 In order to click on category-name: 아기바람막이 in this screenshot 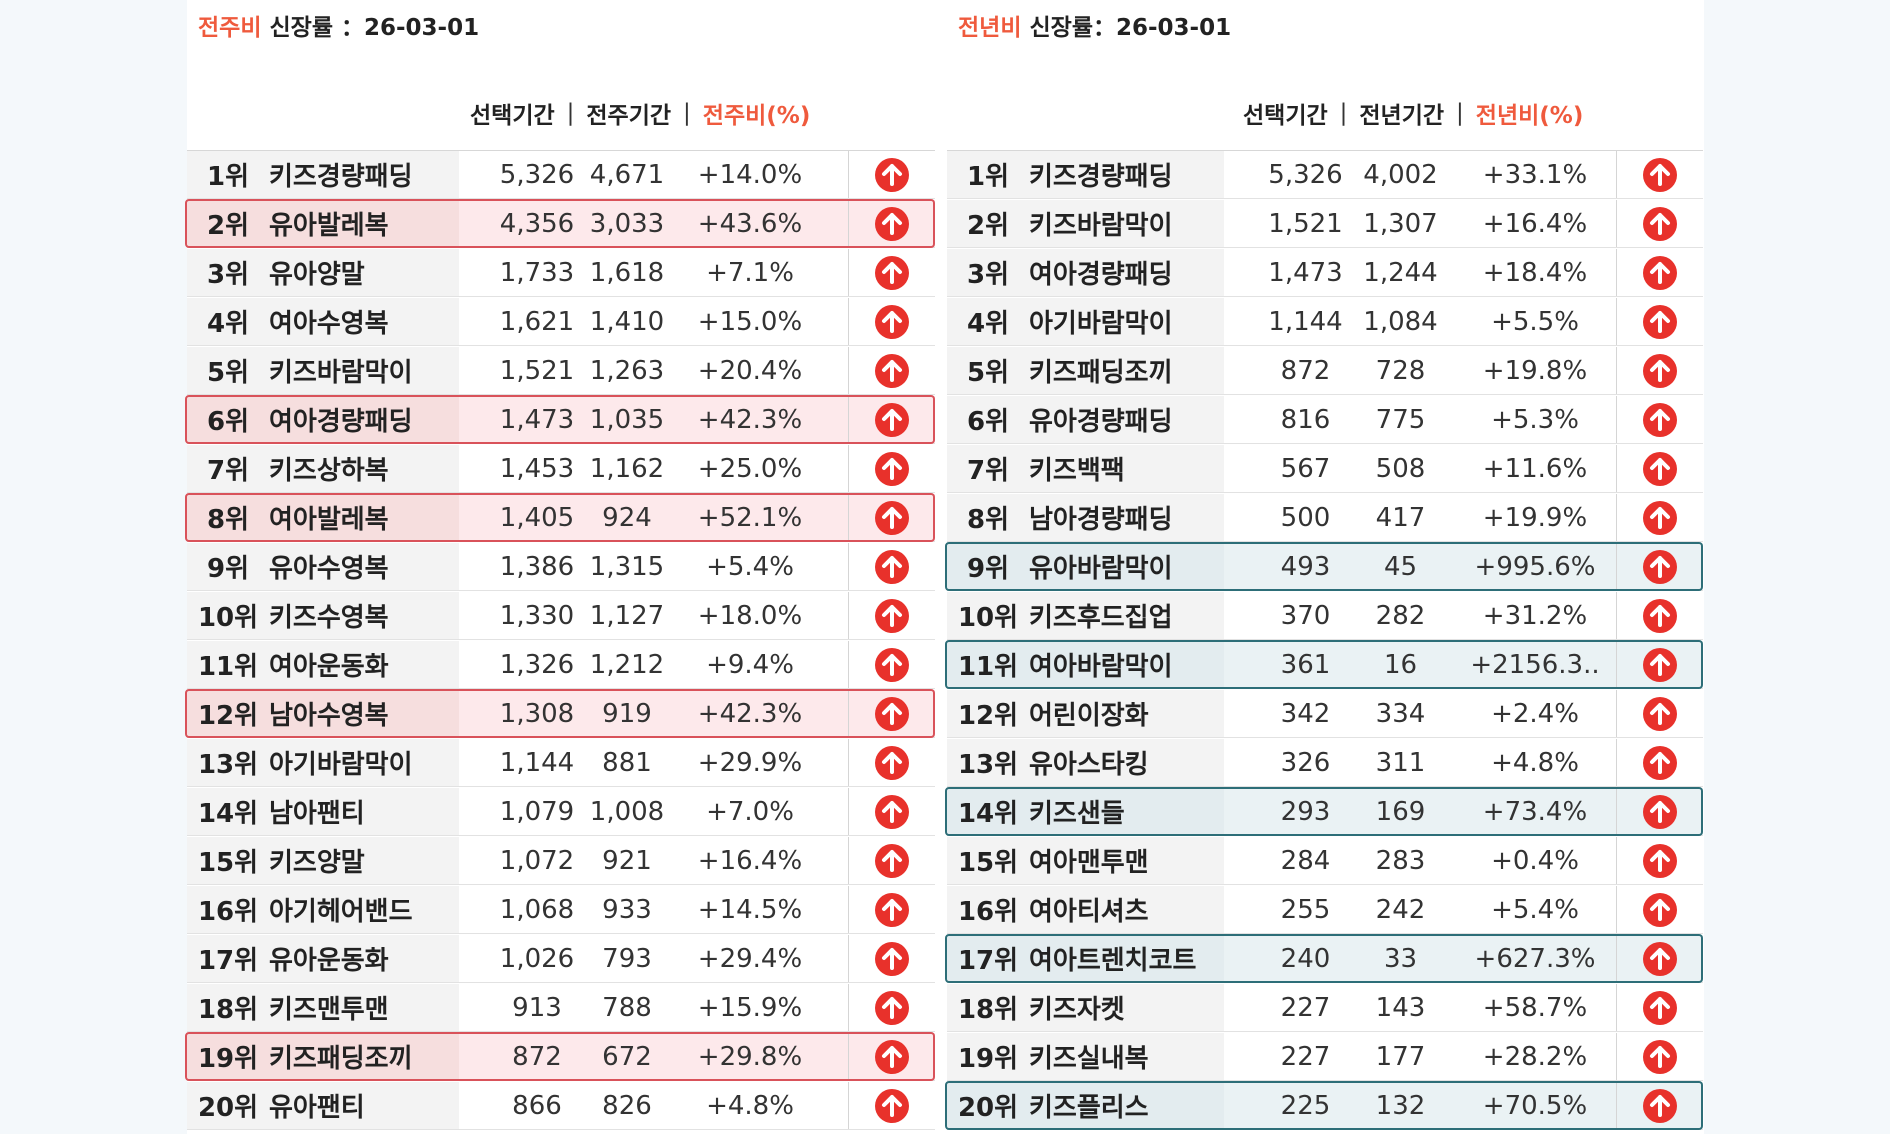, I will do `click(1101, 324)`.